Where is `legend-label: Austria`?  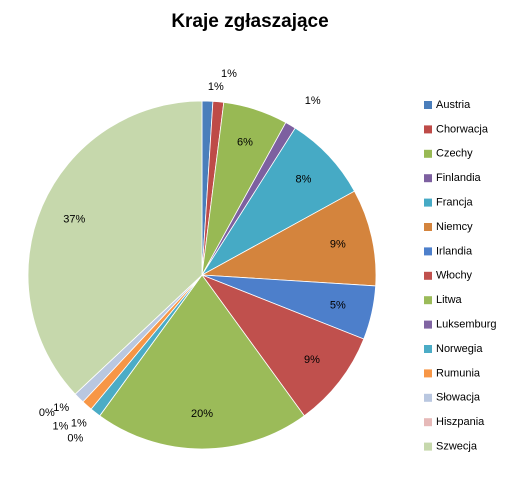
legend-label: Austria is located at coordinates (453, 105).